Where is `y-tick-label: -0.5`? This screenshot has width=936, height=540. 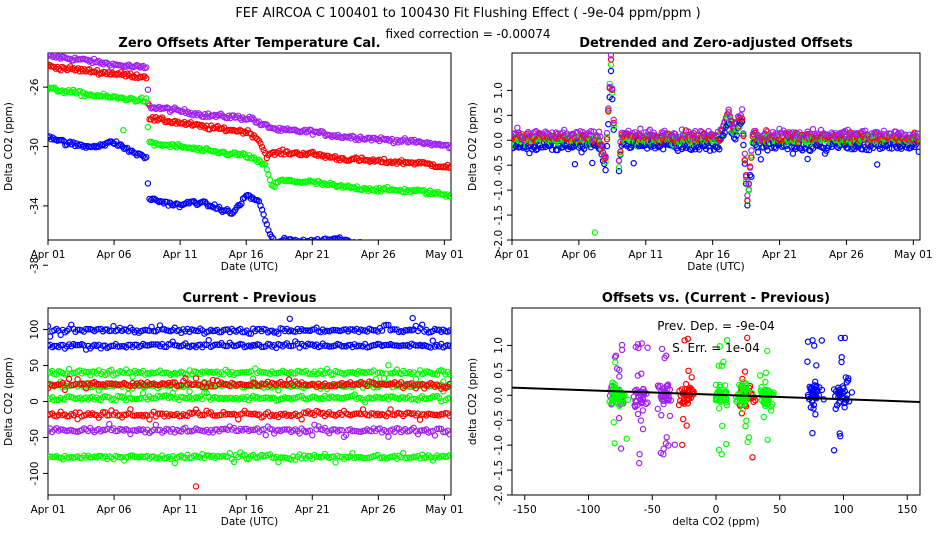 y-tick-label: -0.5 is located at coordinates (499, 420).